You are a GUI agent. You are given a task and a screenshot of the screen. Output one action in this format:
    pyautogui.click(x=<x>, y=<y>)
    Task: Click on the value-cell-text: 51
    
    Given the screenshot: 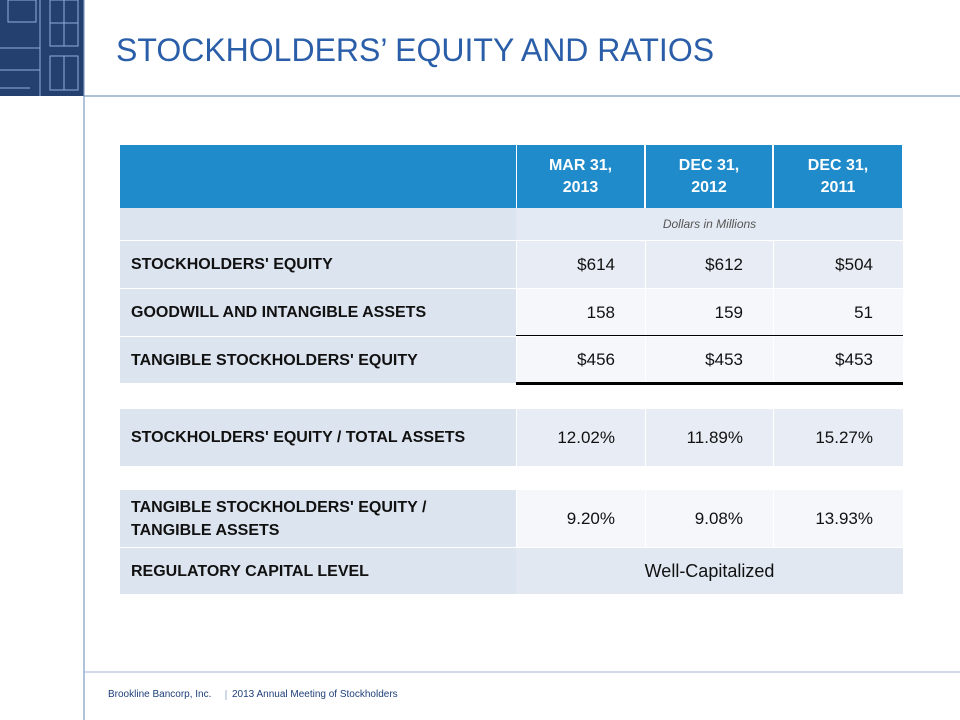 What is the action you would take?
    pyautogui.click(x=863, y=312)
    